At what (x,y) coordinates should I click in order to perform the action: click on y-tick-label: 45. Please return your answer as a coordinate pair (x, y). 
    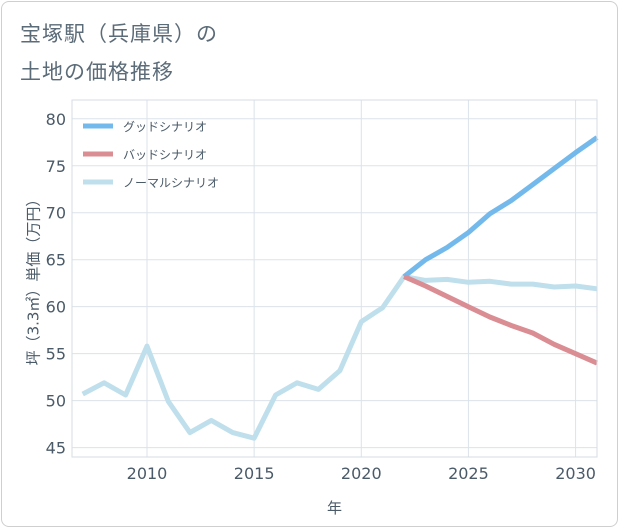
    Looking at the image, I should click on (56, 448).